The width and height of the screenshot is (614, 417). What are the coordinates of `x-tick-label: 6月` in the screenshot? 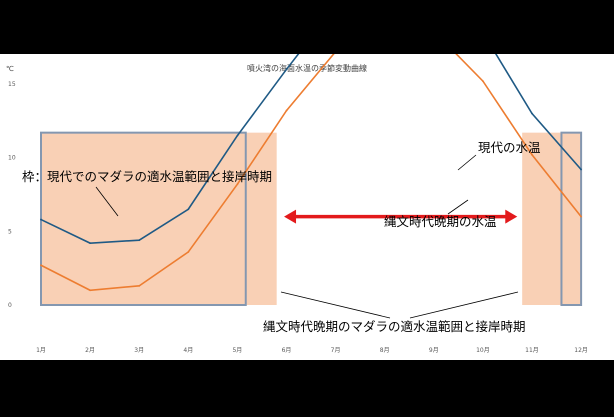 It's located at (287, 350).